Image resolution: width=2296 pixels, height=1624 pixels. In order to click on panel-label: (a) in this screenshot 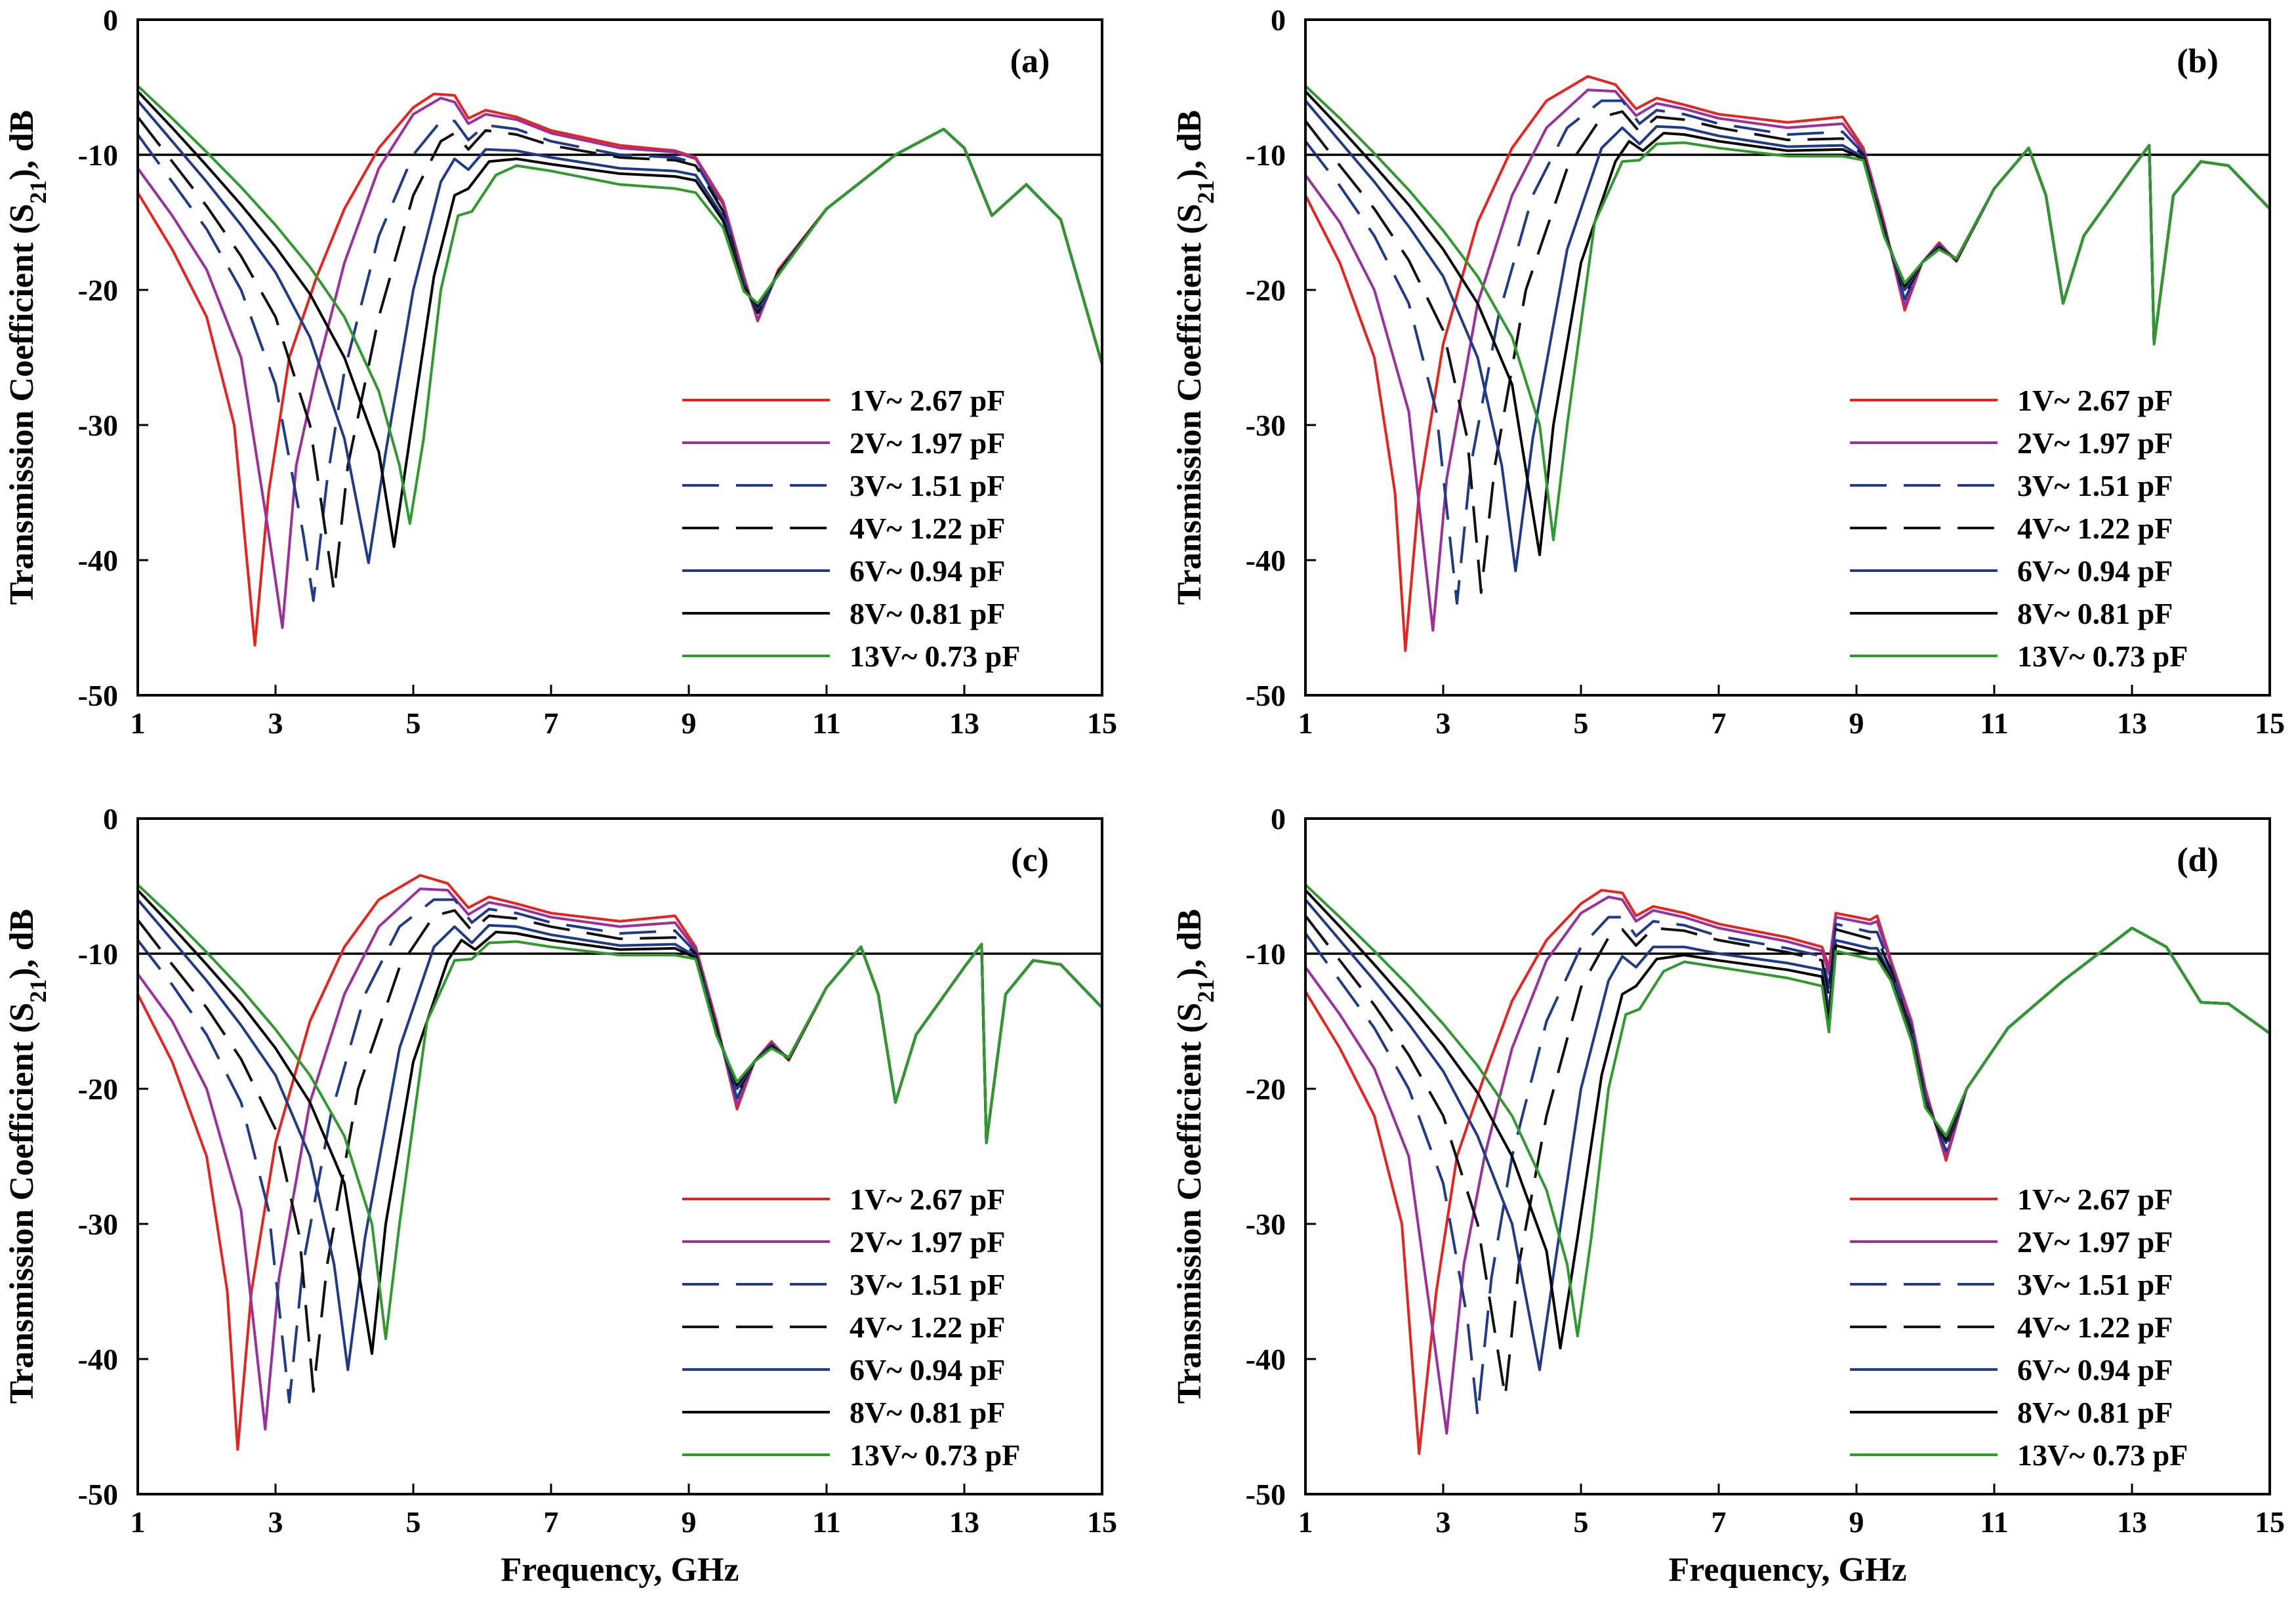, I will do `click(1030, 62)`.